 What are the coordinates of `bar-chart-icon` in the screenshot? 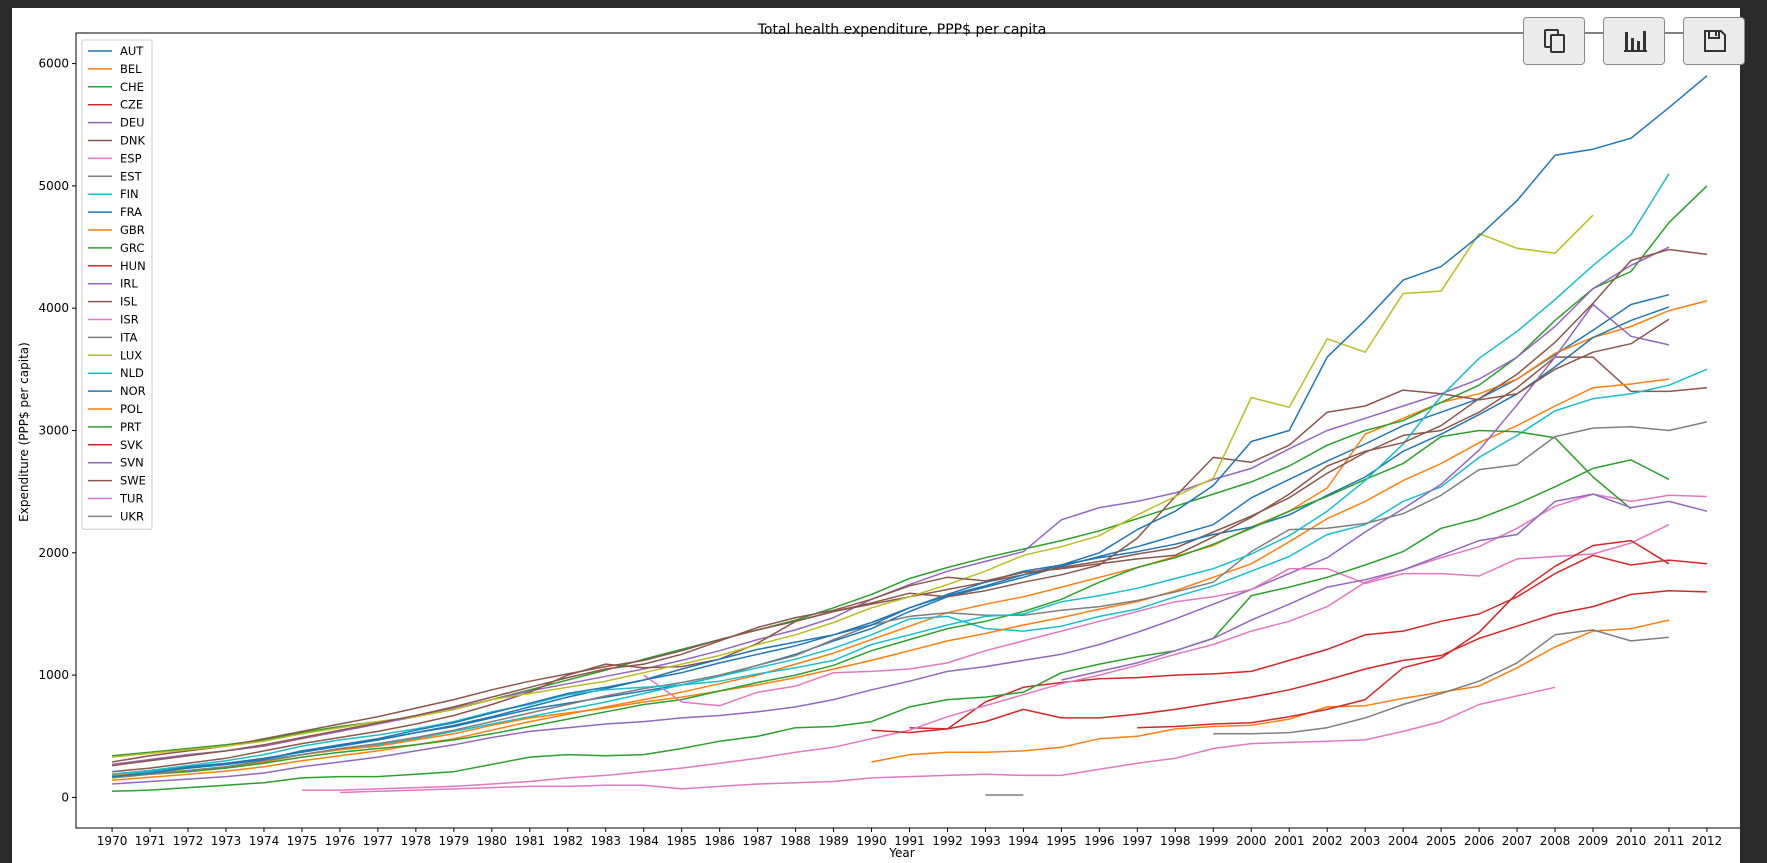 It's located at (1635, 41).